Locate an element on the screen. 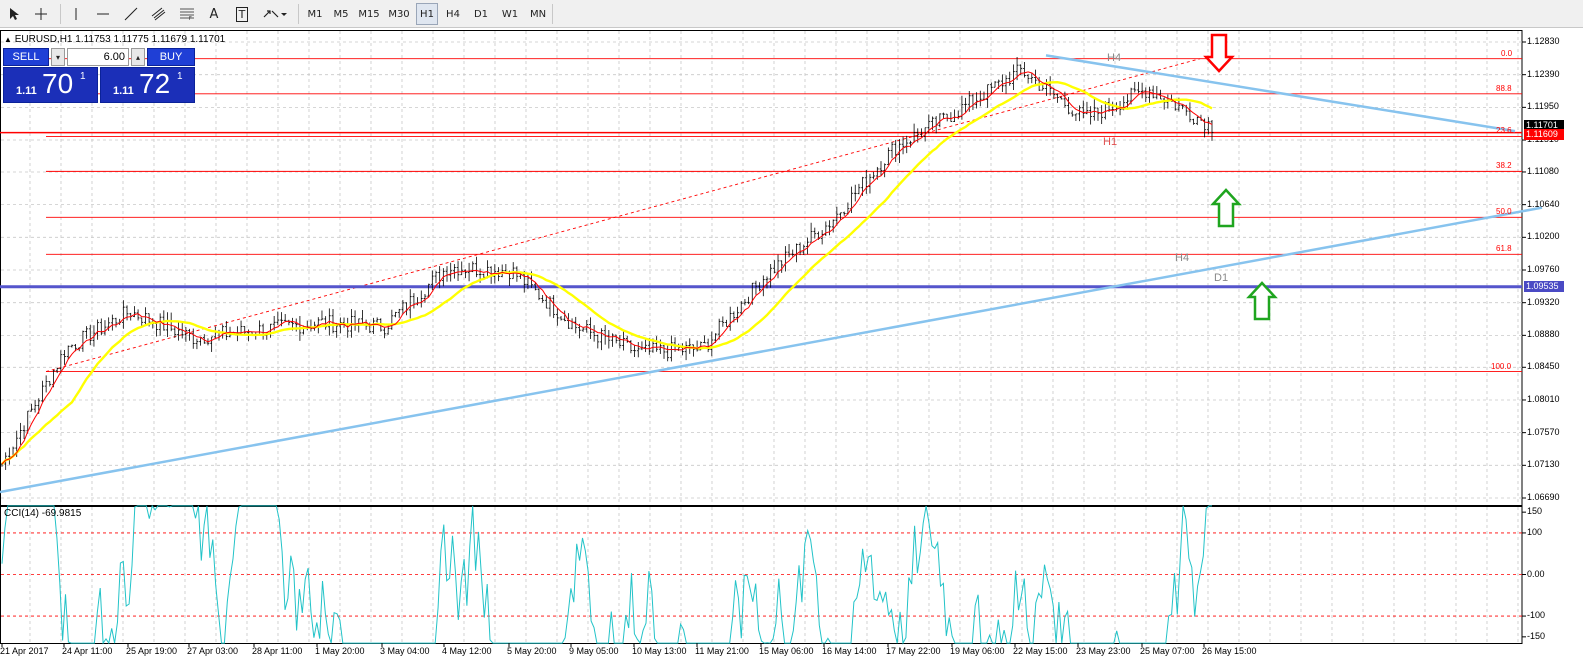 Image resolution: width=1583 pixels, height=670 pixels. timeframe-m15-button: M15 is located at coordinates (369, 14).